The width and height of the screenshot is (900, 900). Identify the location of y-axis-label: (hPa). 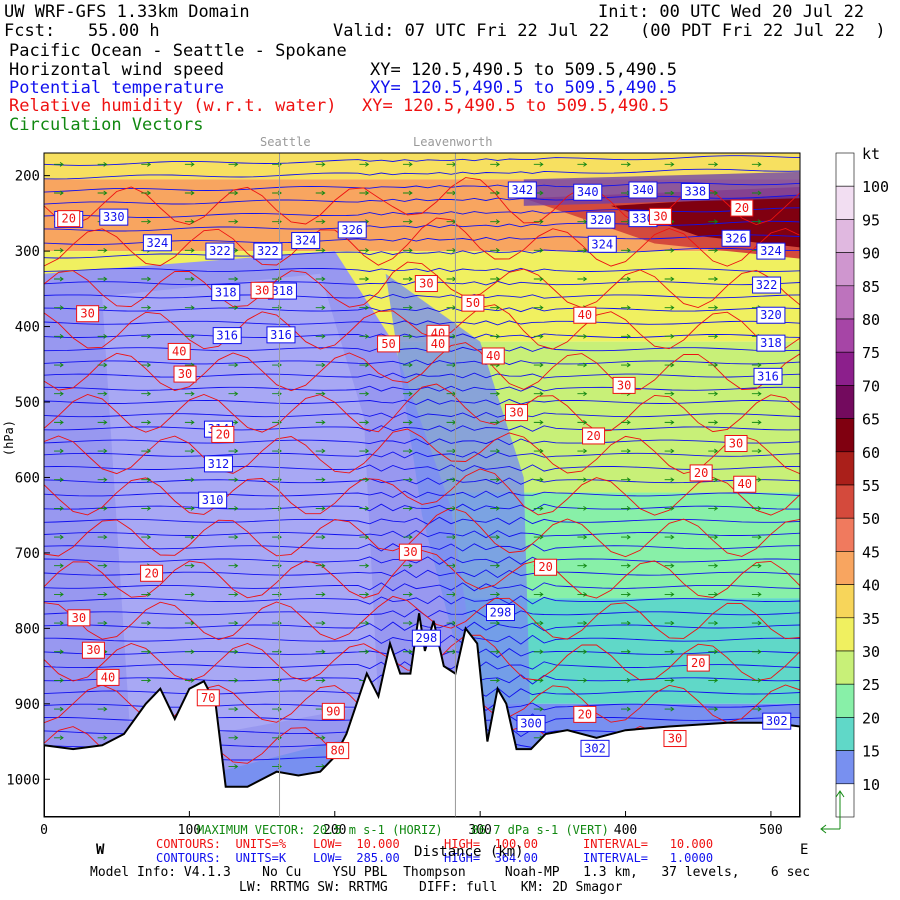
(9, 438).